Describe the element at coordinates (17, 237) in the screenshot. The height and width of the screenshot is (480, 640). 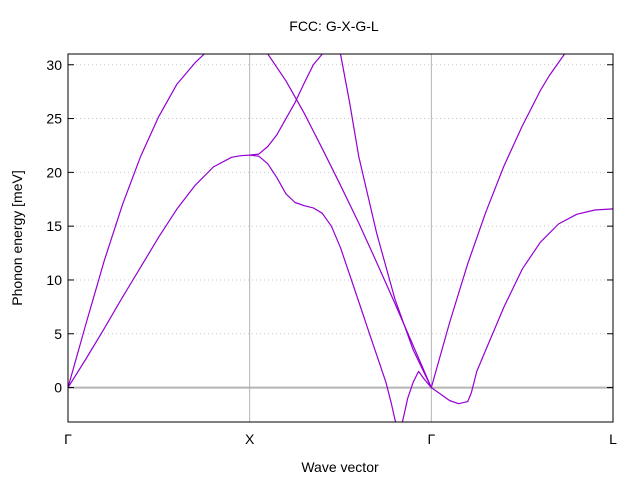
I see `y-axis-label: Phonon energy [meV]` at that location.